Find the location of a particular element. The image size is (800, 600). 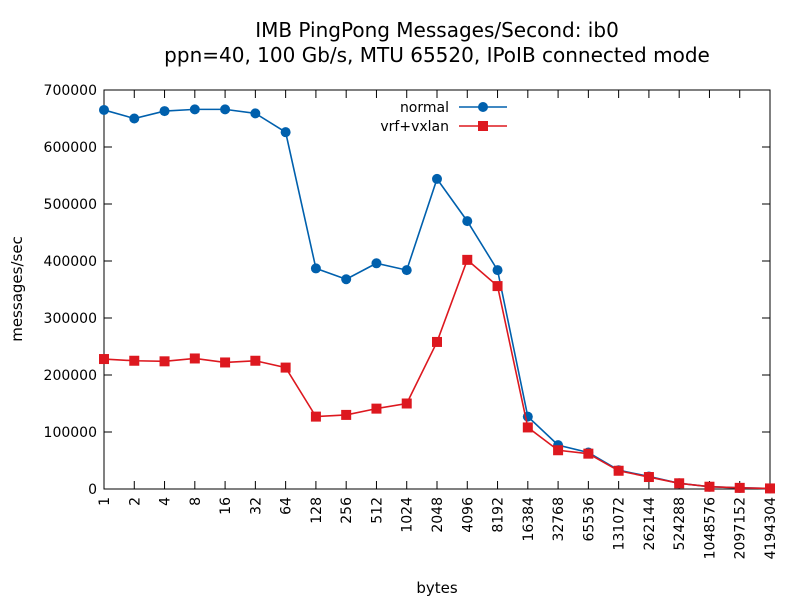

x-tick-label: 131072 is located at coordinates (620, 523).